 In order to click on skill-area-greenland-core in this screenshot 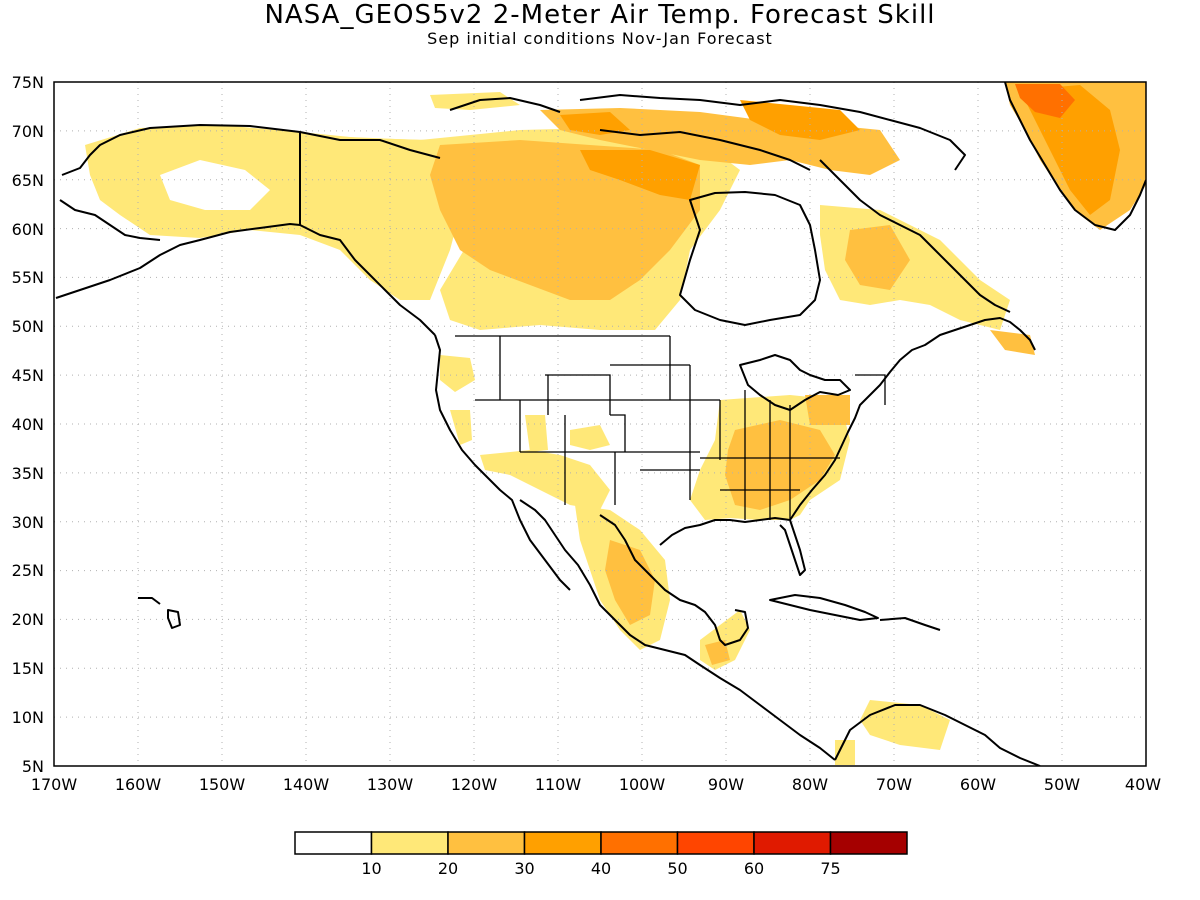, I will do `click(1045, 101)`.